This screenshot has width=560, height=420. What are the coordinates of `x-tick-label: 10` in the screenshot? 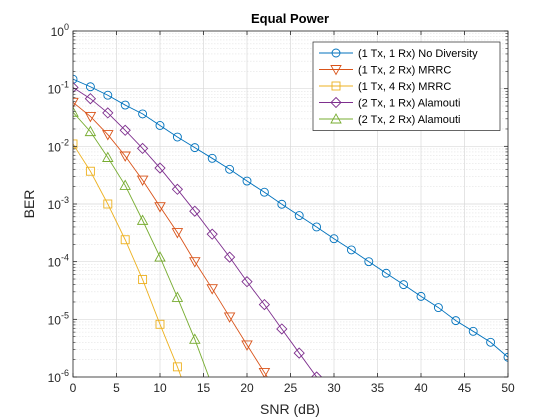 It's located at (160, 388).